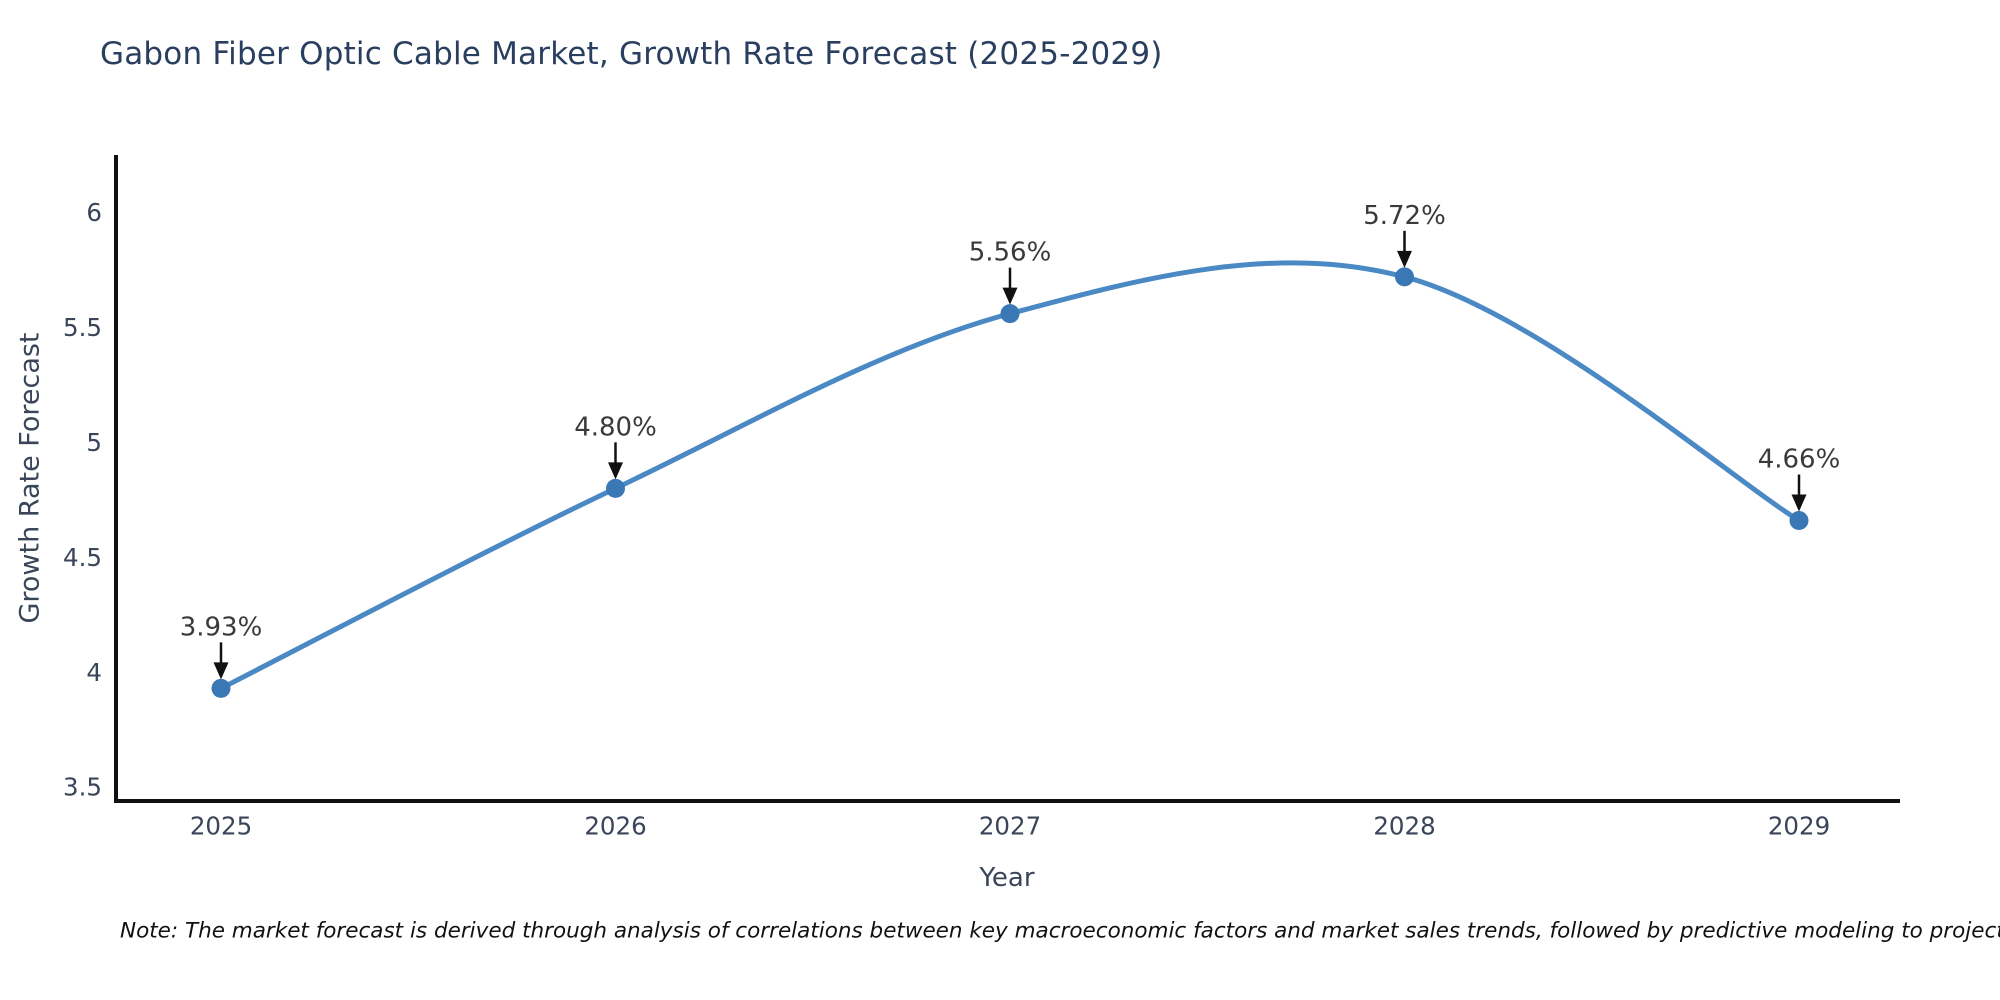 Image resolution: width=2000 pixels, height=1000 pixels. What do you see at coordinates (82, 327) in the screenshot?
I see `y-tick-label: 5.5` at bounding box center [82, 327].